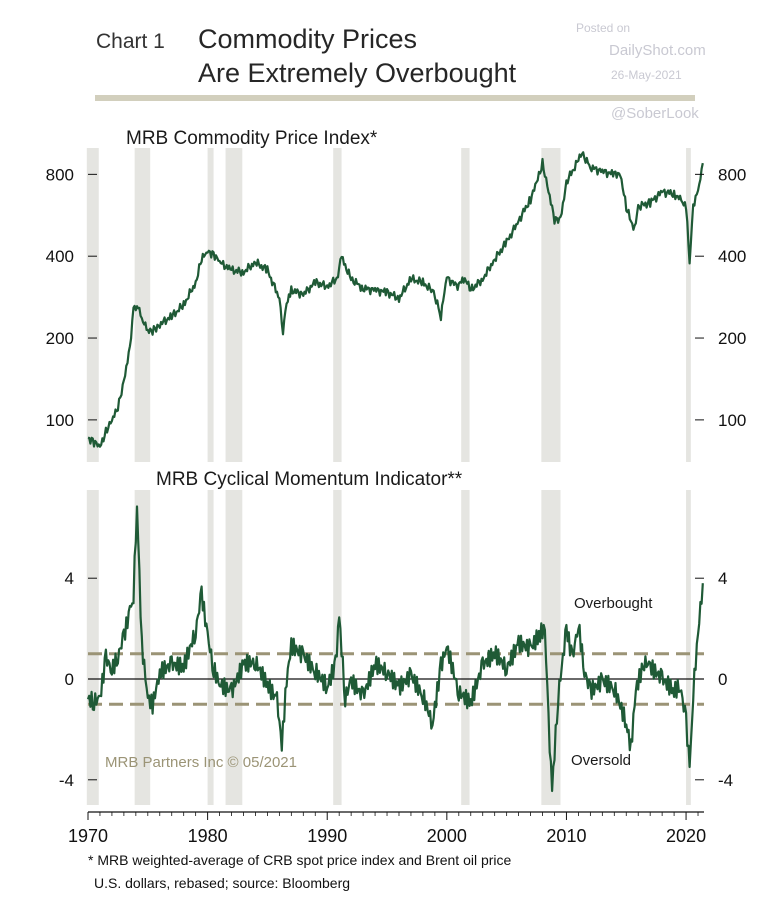 The width and height of the screenshot is (760, 902). Describe the element at coordinates (60, 338) in the screenshot. I see `y-tick-label-left-top: 200` at that location.